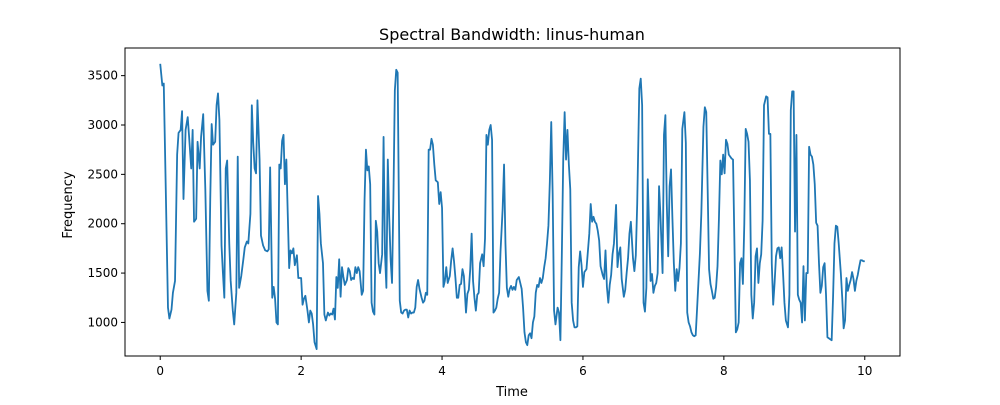  What do you see at coordinates (512, 34) in the screenshot?
I see `chart-title: Spectral Bandwidth: linus-human` at bounding box center [512, 34].